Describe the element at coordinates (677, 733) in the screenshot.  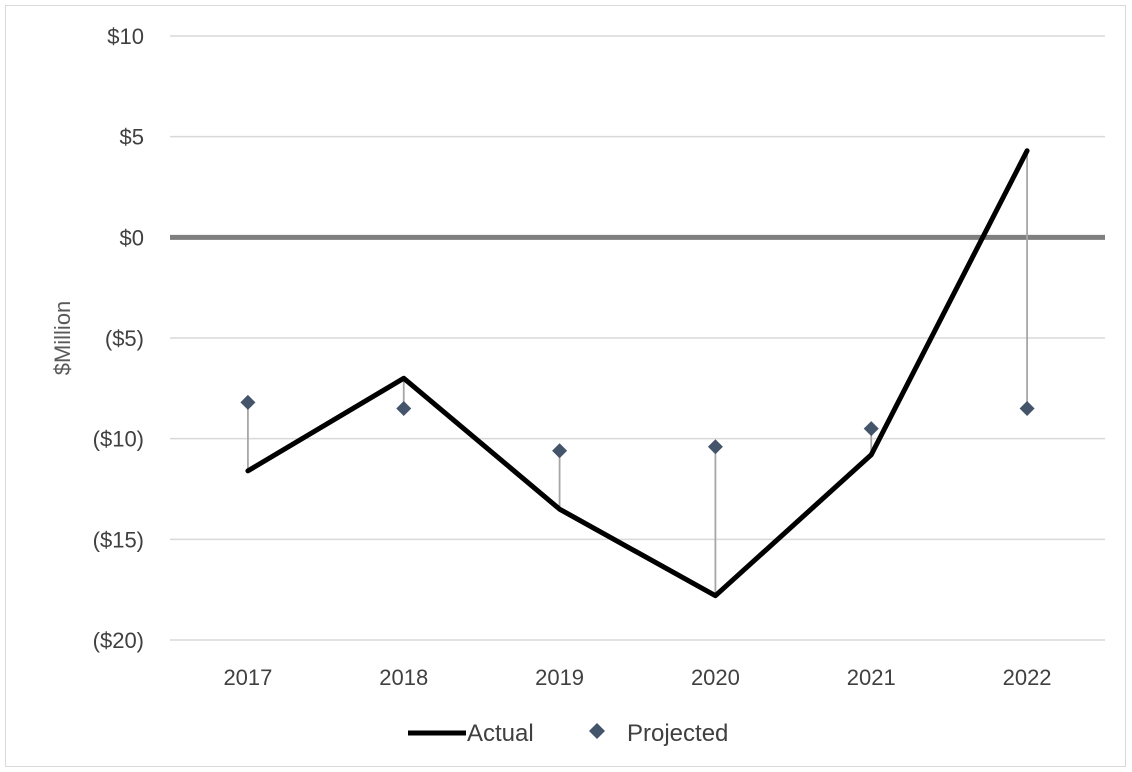
I see `legend-projected-label: Projected` at that location.